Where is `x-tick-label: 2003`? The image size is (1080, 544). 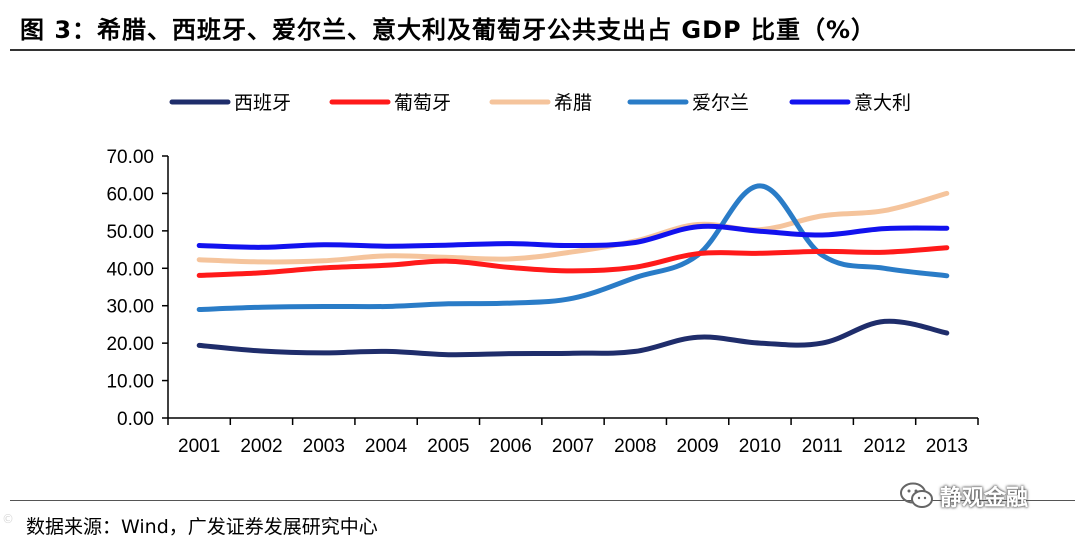 x-tick-label: 2003 is located at coordinates (324, 446).